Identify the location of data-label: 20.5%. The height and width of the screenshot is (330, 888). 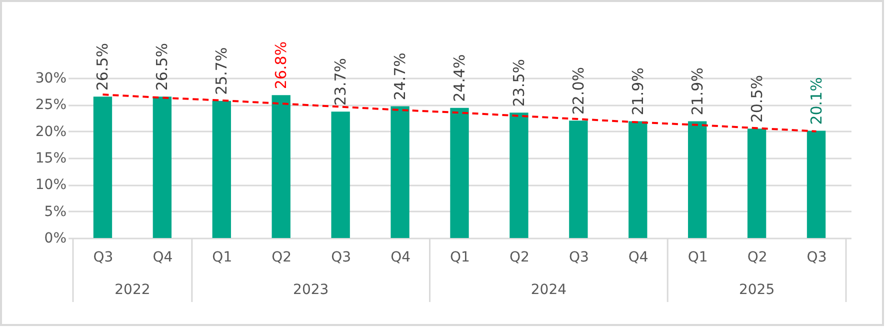
(757, 99).